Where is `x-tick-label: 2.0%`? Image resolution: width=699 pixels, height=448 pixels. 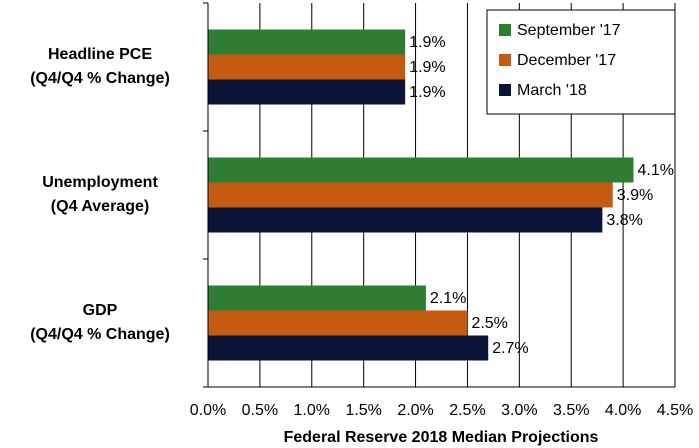
x-tick-label: 2.0% is located at coordinates (415, 410).